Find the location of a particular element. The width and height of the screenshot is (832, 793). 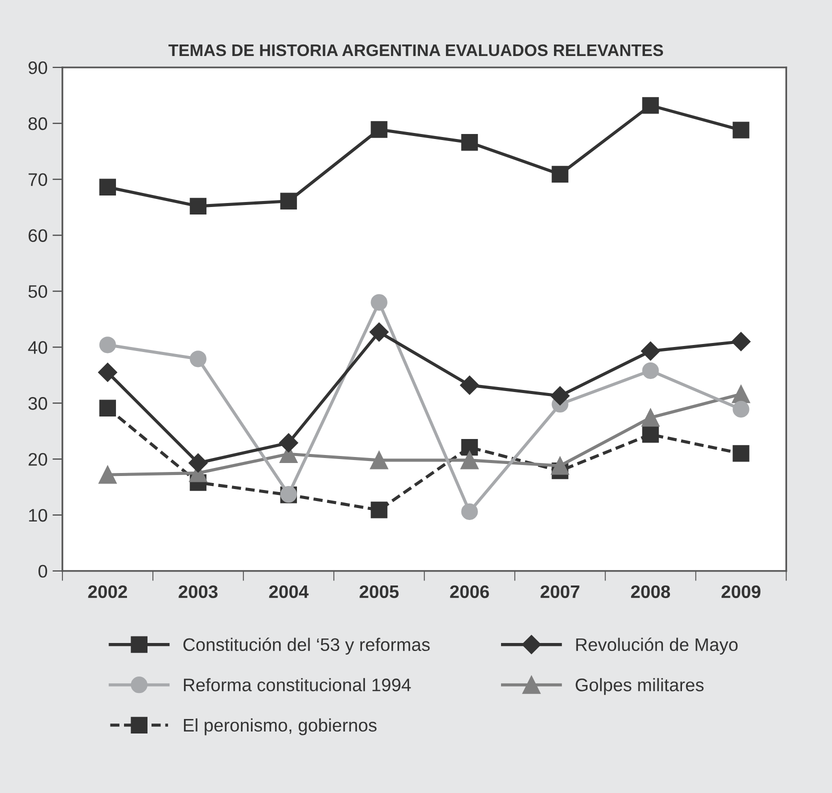

y-tick-label: 90 is located at coordinates (38, 67).